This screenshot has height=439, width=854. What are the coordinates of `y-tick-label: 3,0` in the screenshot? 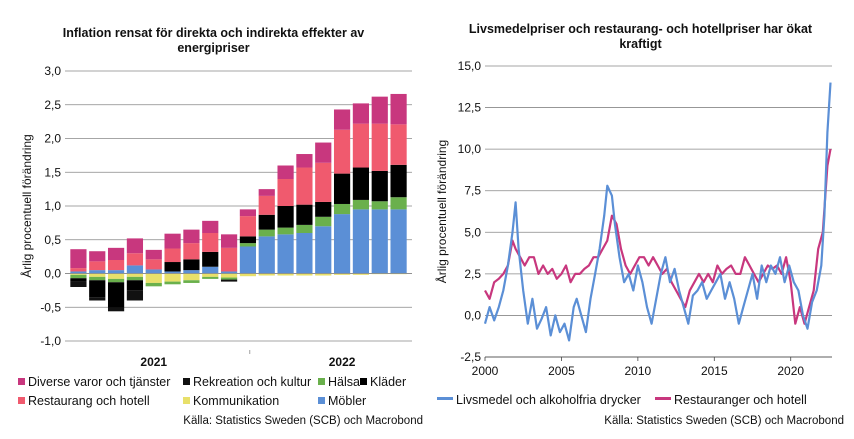 It's located at (52, 71).